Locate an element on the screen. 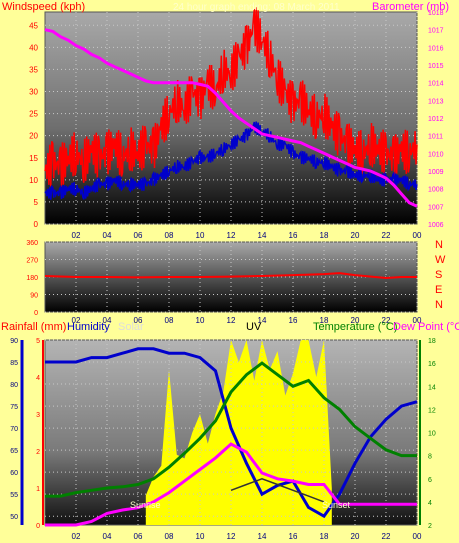 The image size is (459, 543). series-average is located at coordinates (231, 160).